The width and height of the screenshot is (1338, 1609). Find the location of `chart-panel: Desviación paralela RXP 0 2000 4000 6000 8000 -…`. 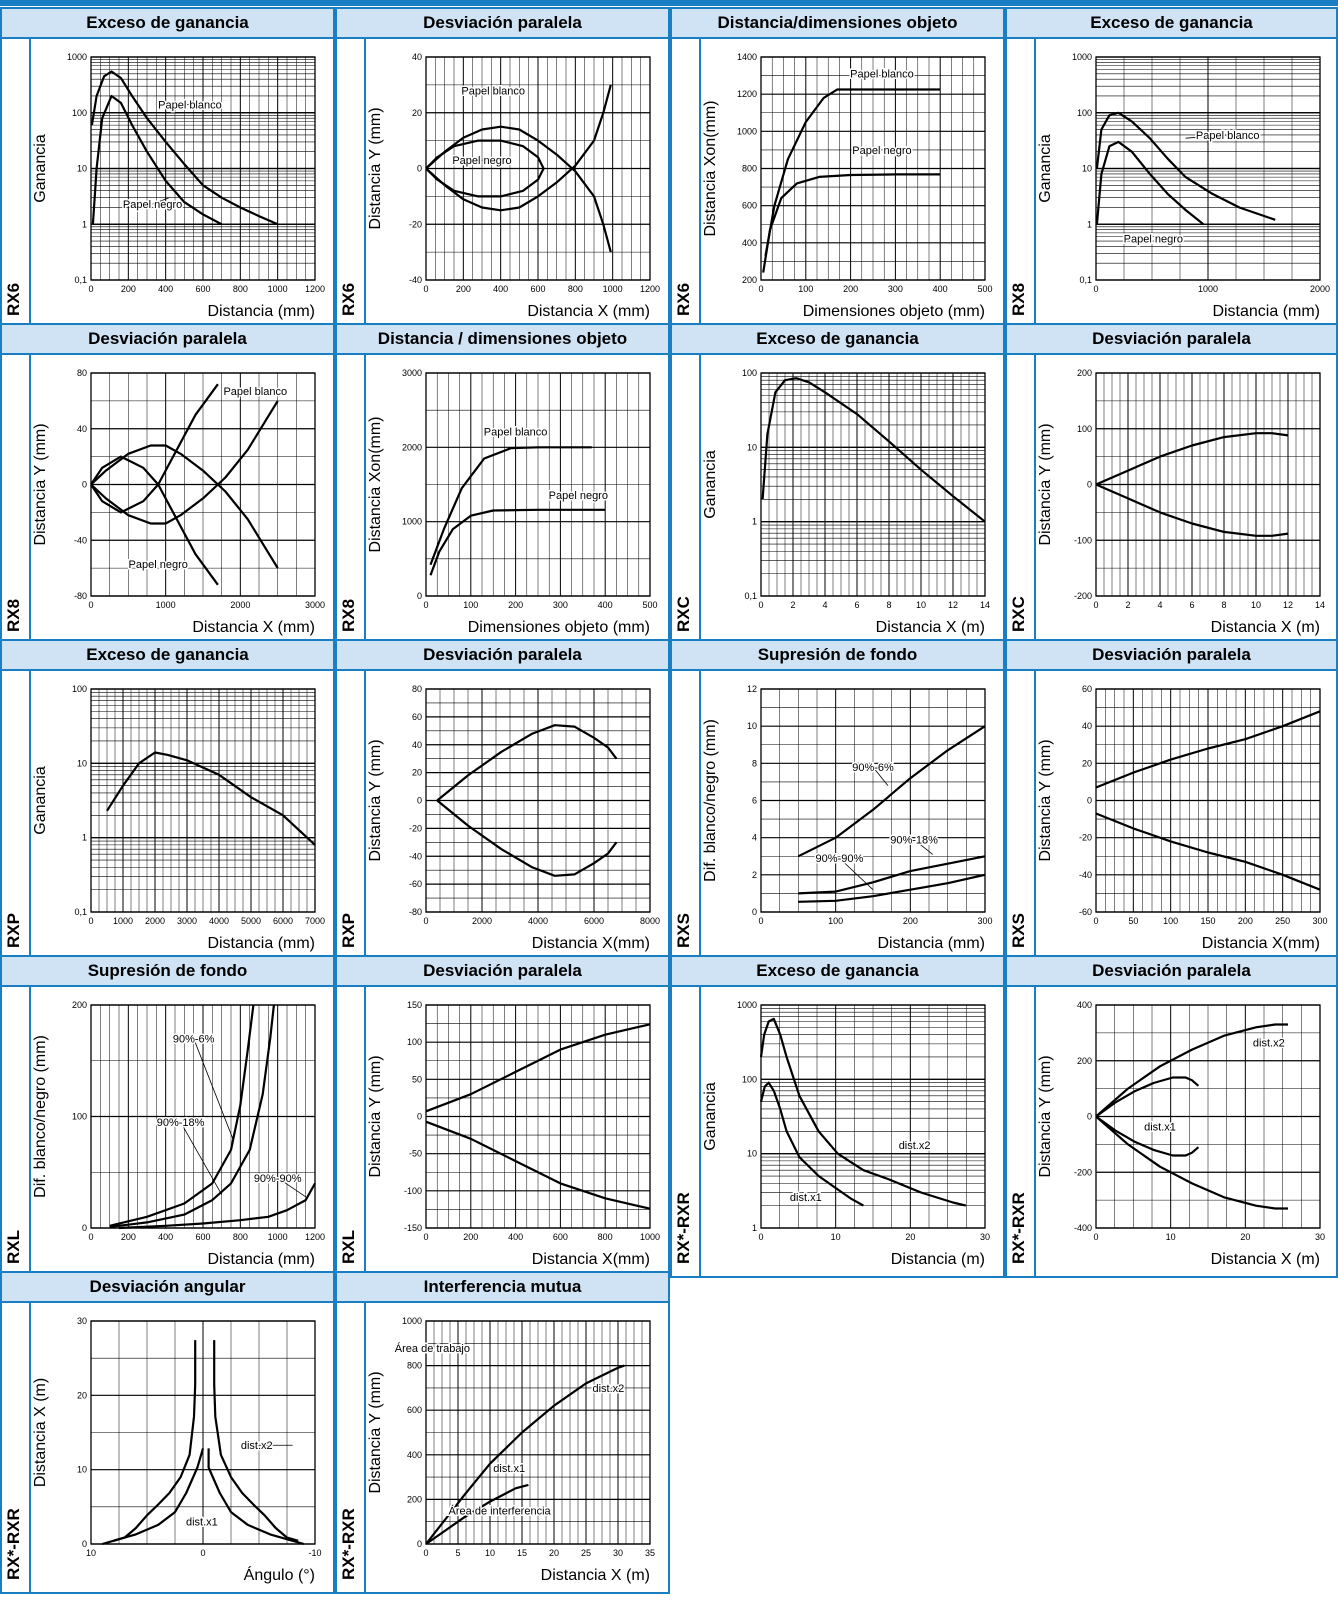

chart-panel: Desviación paralela RXP 0 2000 4000 6000 8000 -… is located at coordinates (502, 800).